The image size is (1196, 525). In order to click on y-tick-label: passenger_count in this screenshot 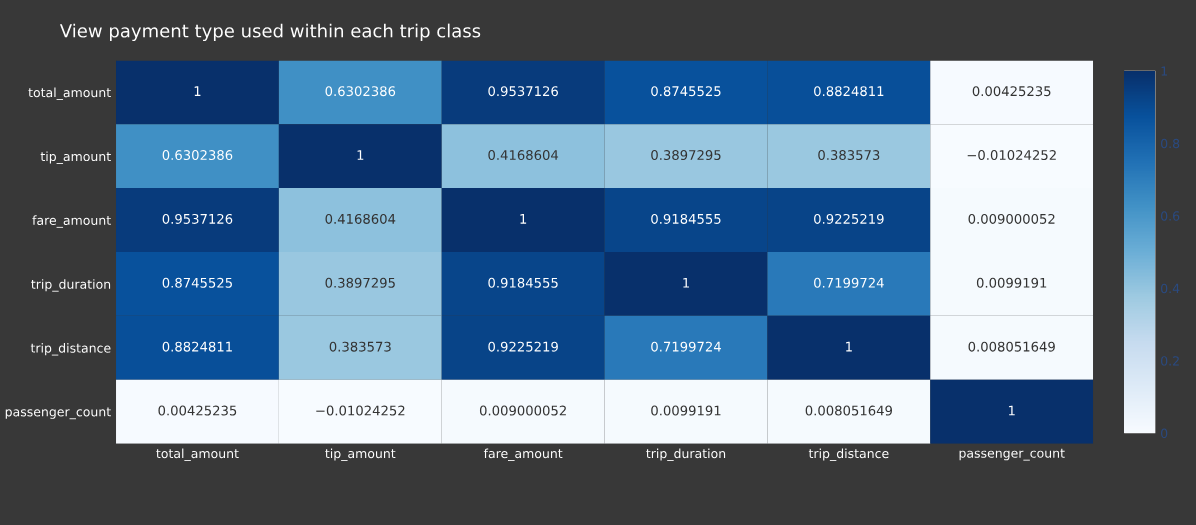, I will do `click(58, 413)`.